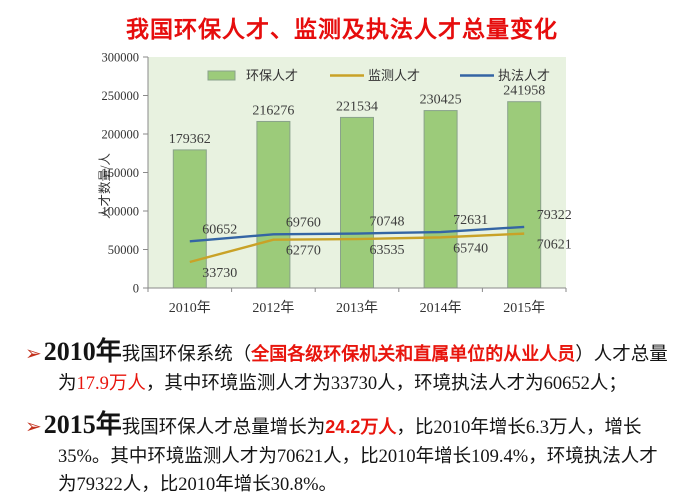  What do you see at coordinates (524, 308) in the screenshot?
I see `x-category-label: 2015年` at bounding box center [524, 308].